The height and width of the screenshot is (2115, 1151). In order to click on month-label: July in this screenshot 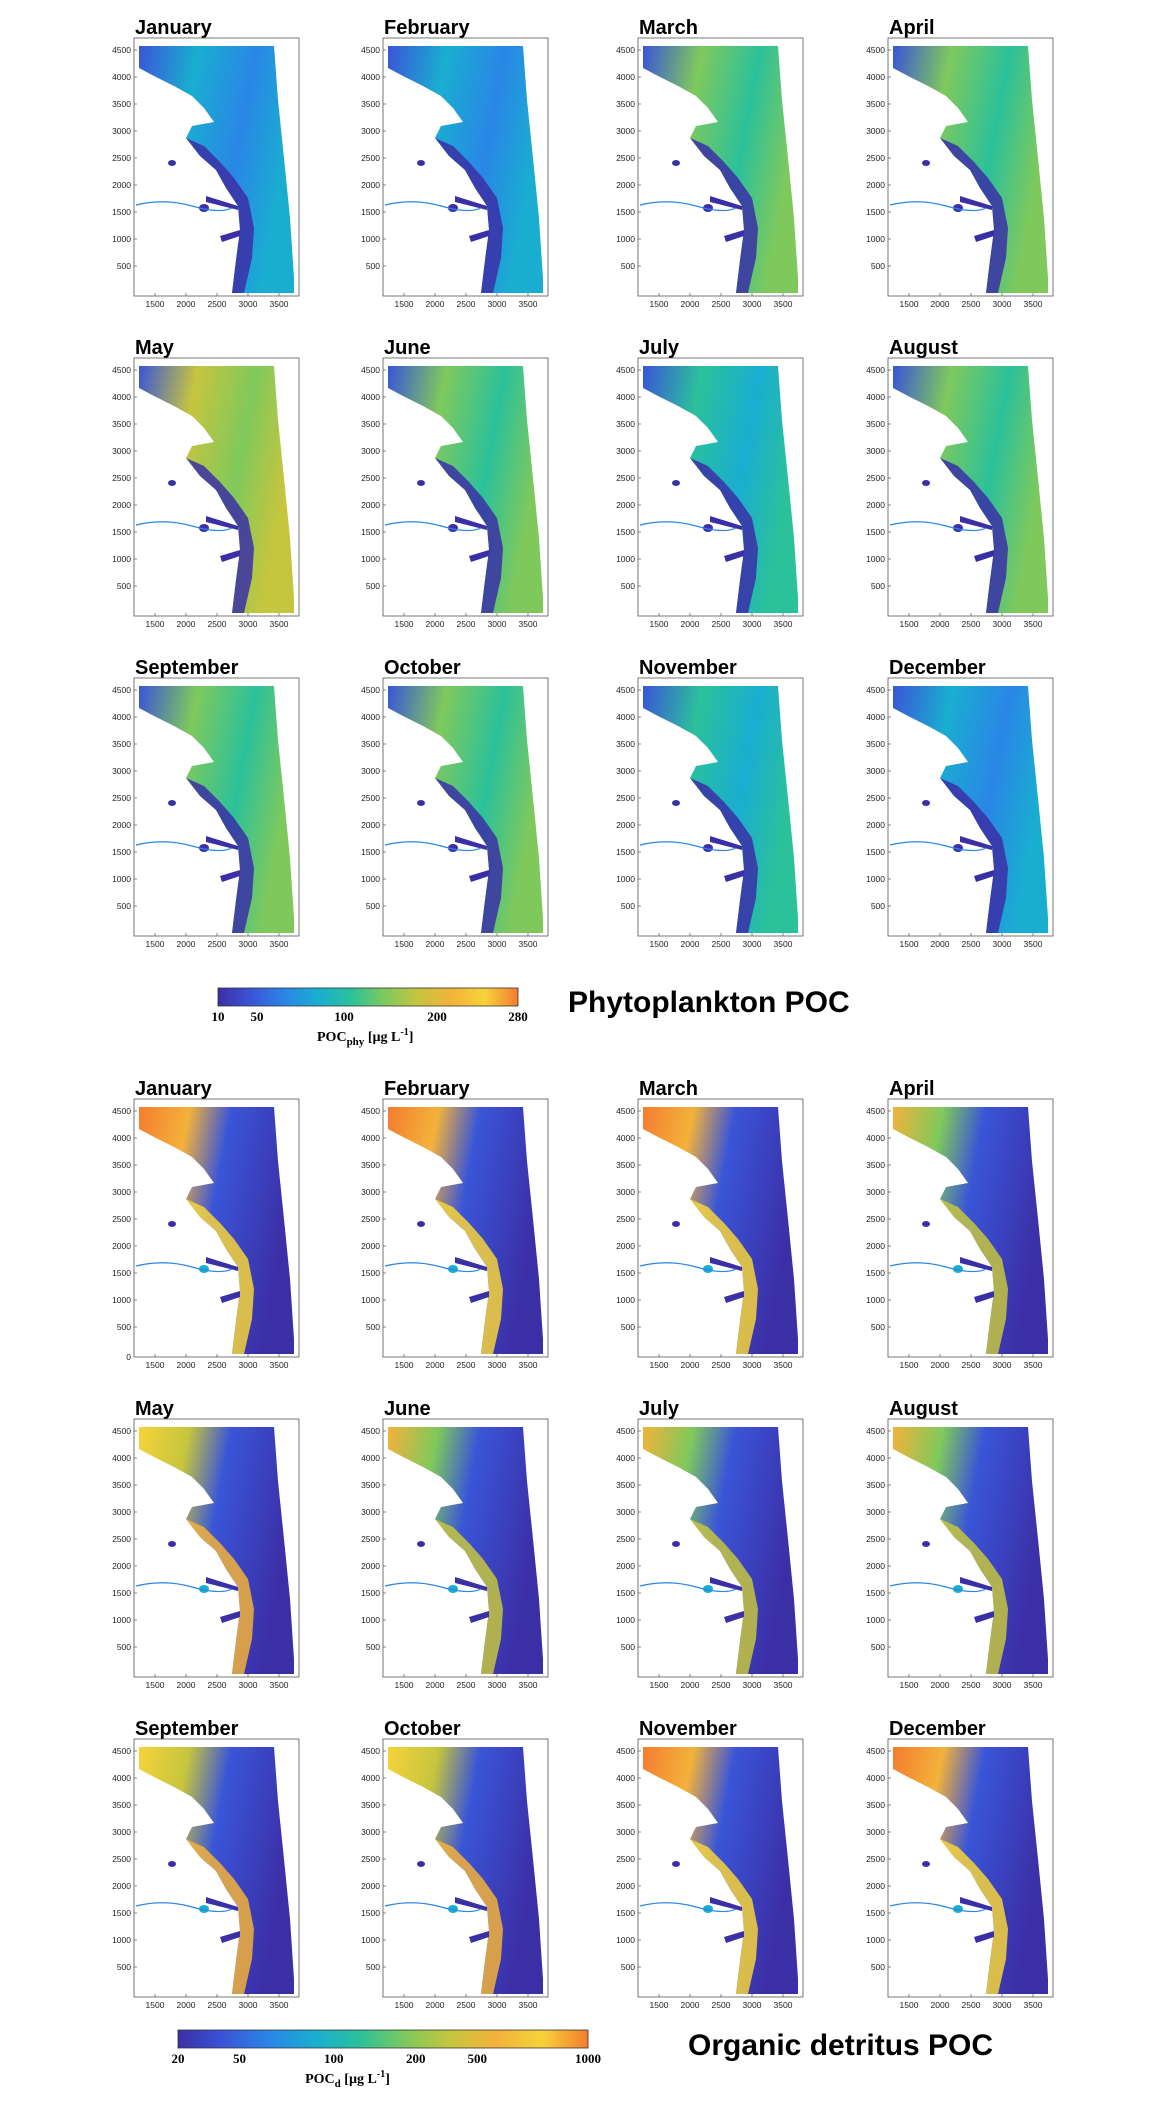, I will do `click(659, 348)`.